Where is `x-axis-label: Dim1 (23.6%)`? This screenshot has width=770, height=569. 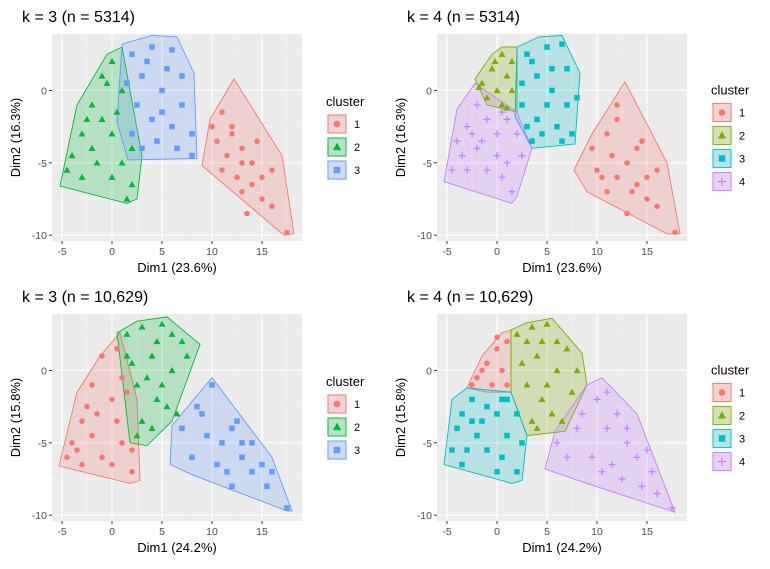 x-axis-label: Dim1 (23.6%) is located at coordinates (561, 267).